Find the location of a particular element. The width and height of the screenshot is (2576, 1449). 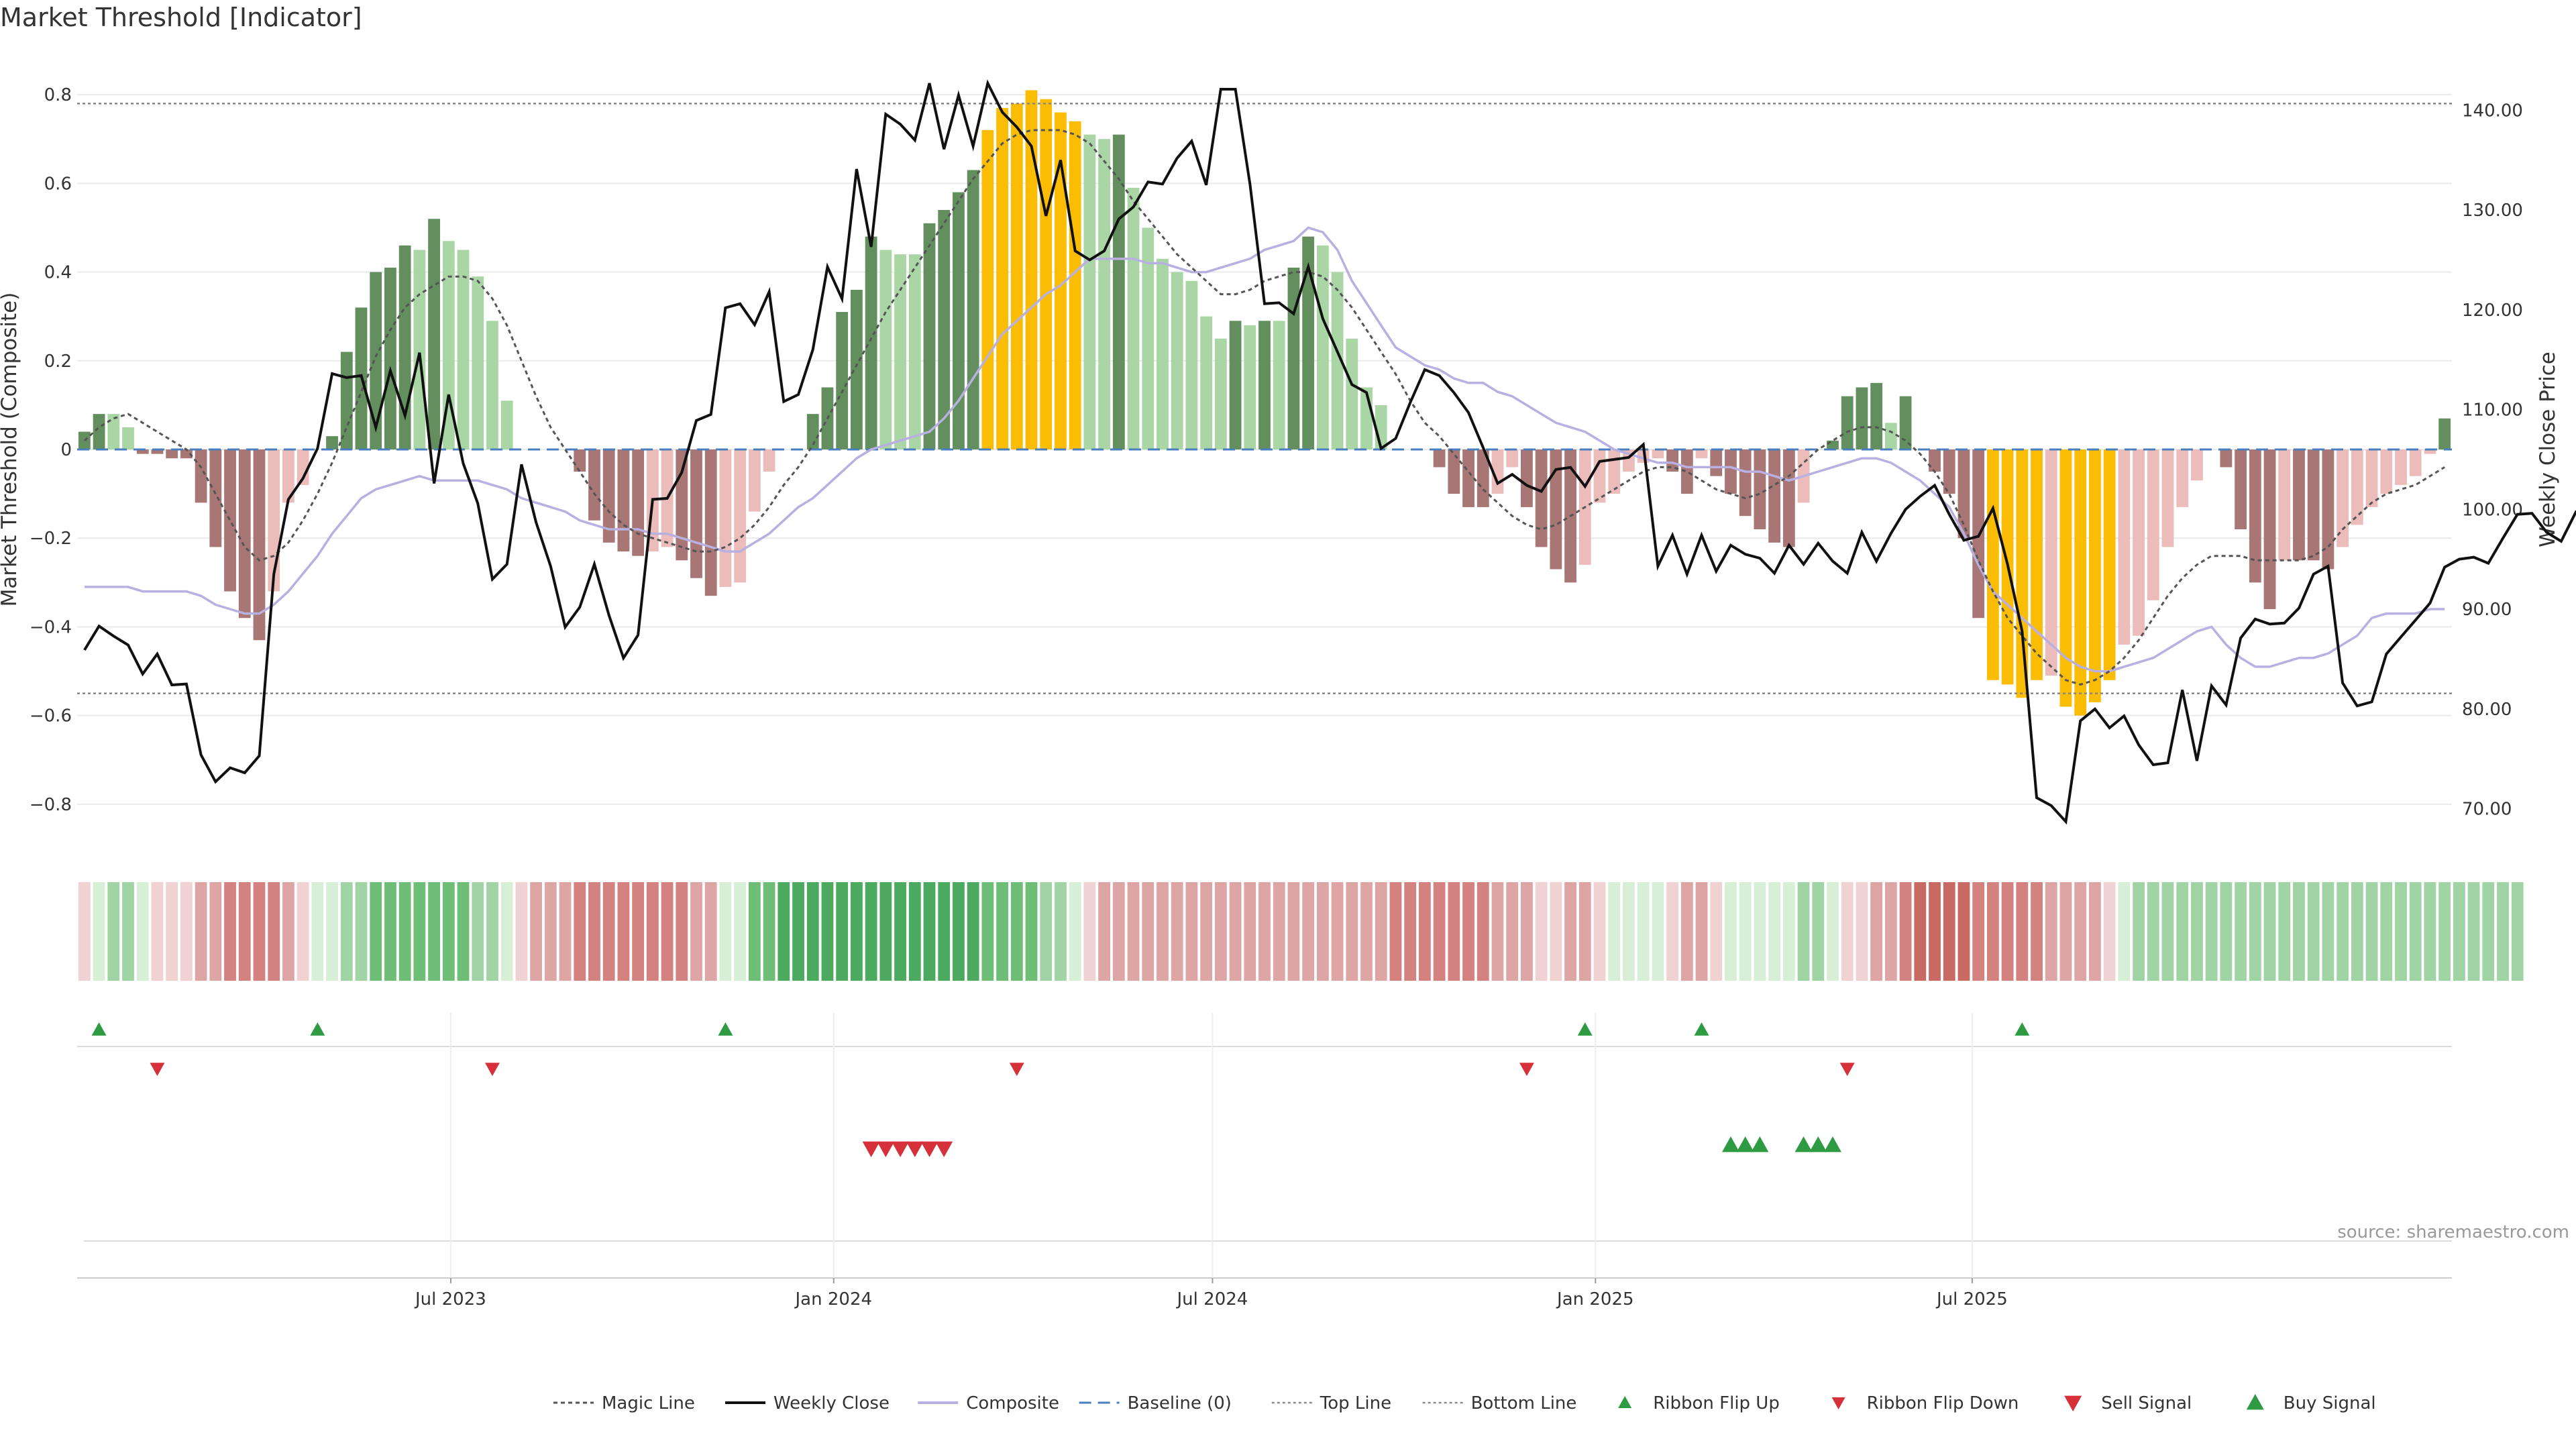

y-tick-label-left: −0.8 is located at coordinates (51, 805).